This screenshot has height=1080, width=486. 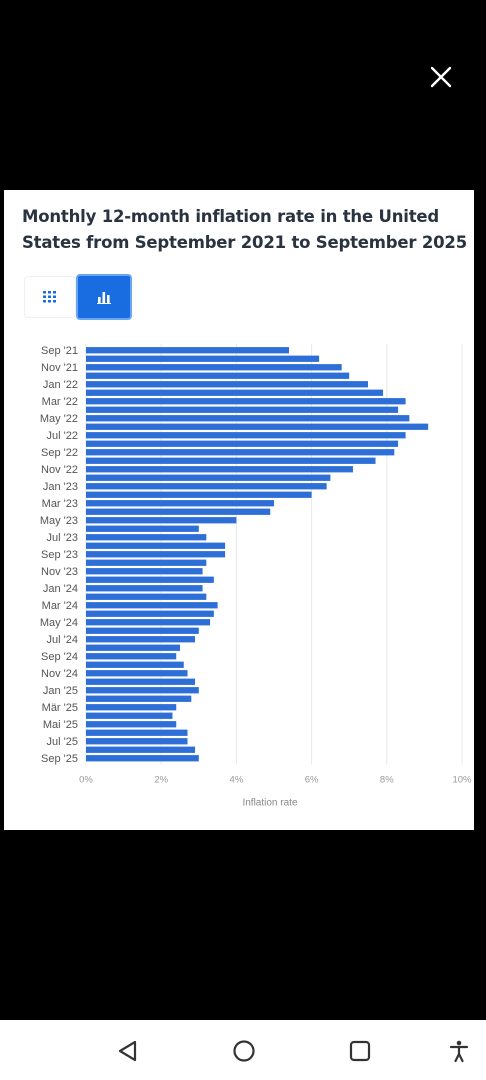 What do you see at coordinates (60, 606) in the screenshot?
I see `y-tick-label: Mar '24` at bounding box center [60, 606].